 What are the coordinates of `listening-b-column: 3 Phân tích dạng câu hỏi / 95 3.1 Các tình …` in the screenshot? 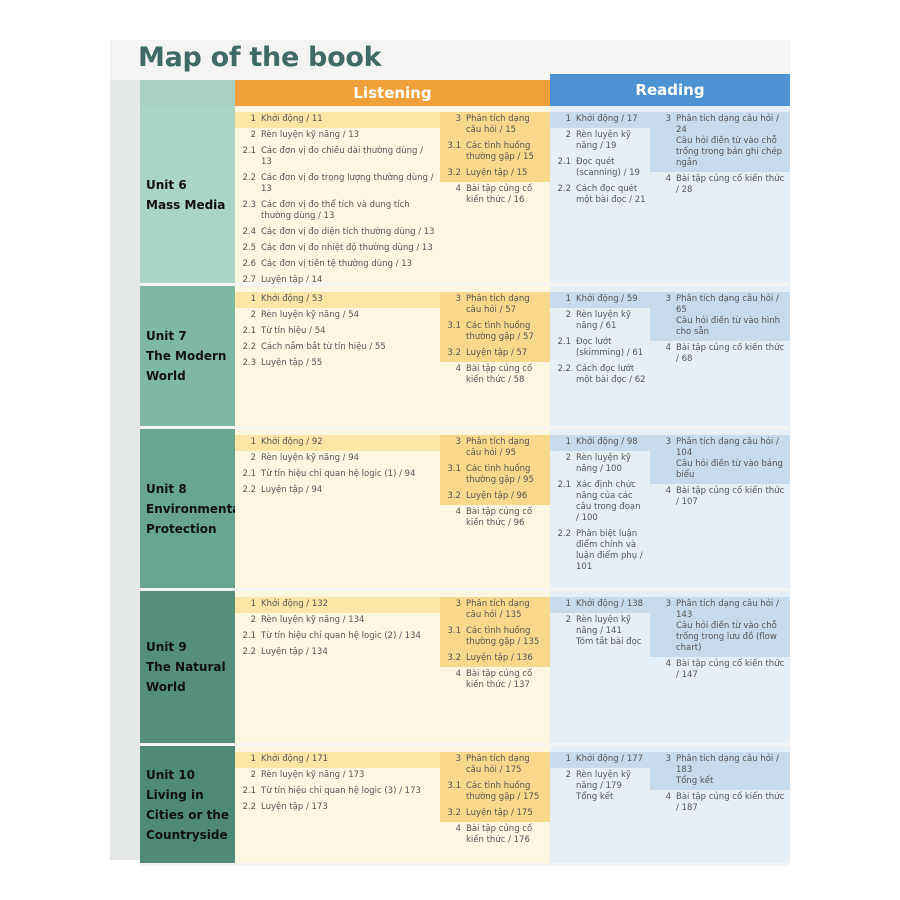 It's located at (495, 508).